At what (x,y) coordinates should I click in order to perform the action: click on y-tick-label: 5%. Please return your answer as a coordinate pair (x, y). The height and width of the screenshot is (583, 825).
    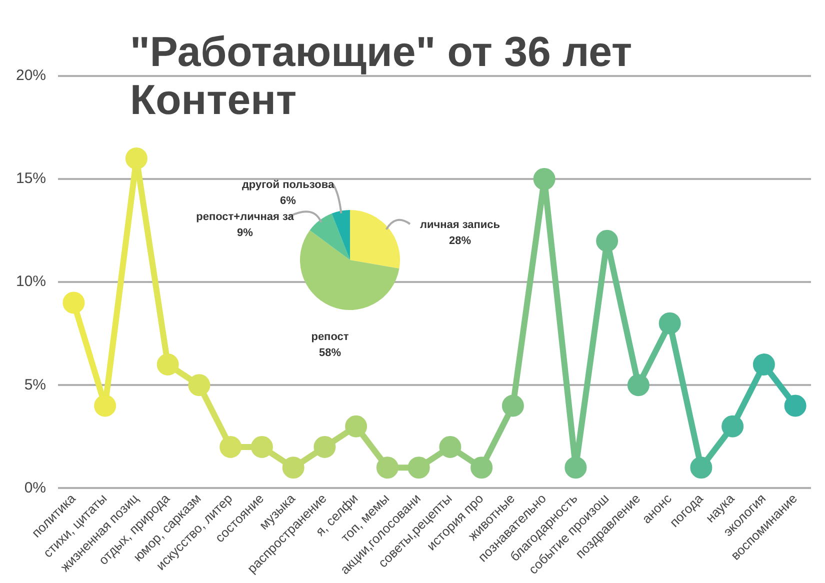
    Looking at the image, I should click on (35, 385).